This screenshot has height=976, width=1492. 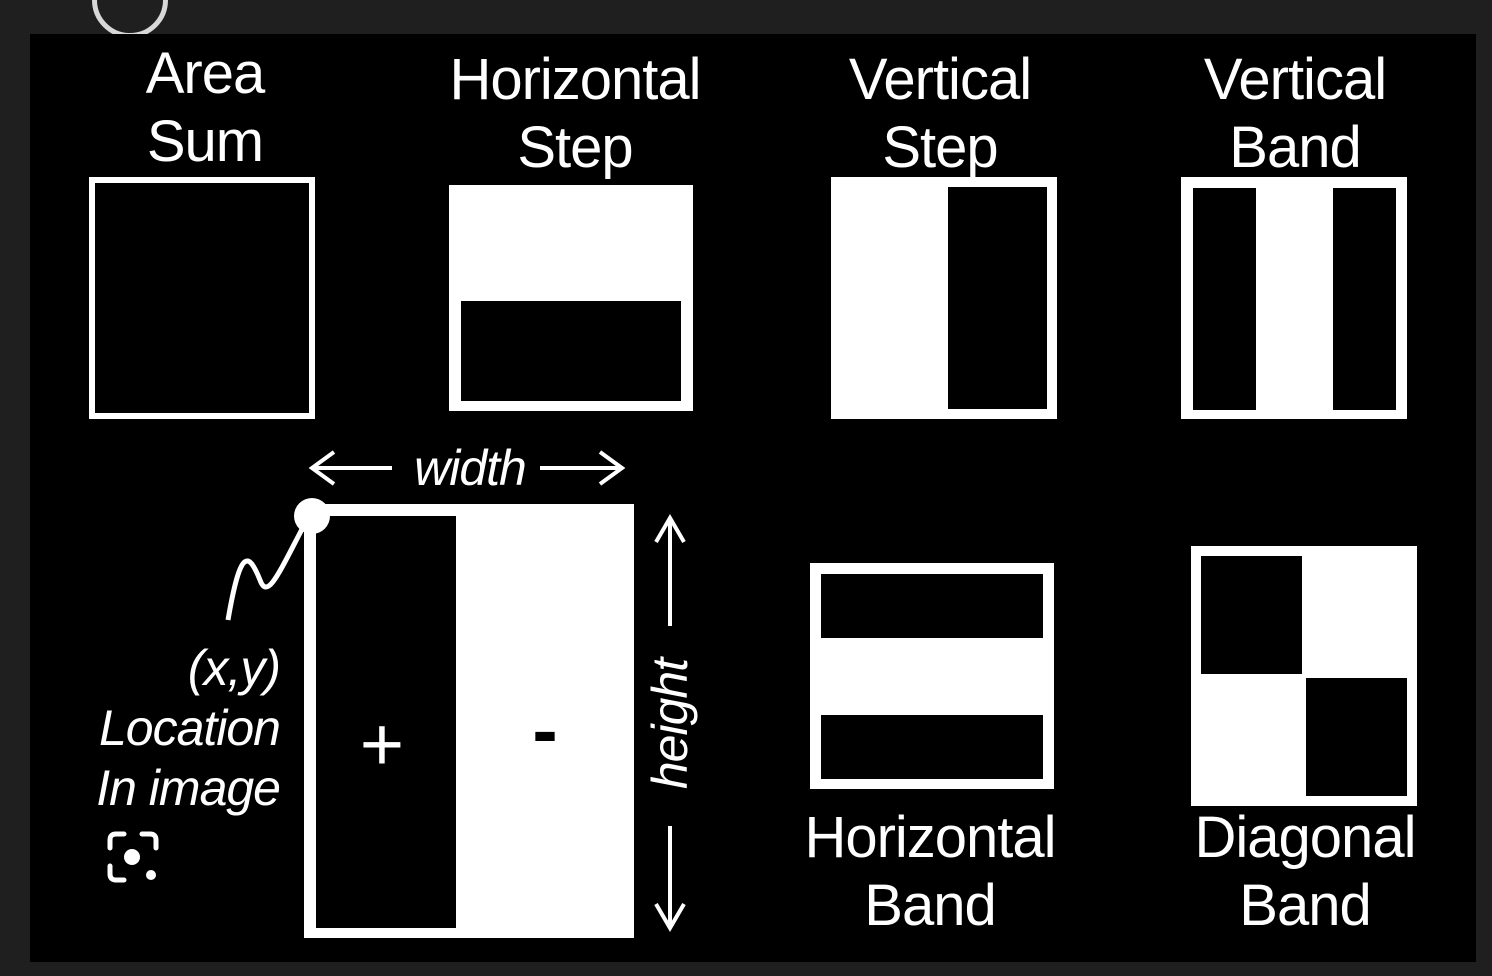 I want to click on vertical-band-label: Vertical Band, so click(x=1295, y=114).